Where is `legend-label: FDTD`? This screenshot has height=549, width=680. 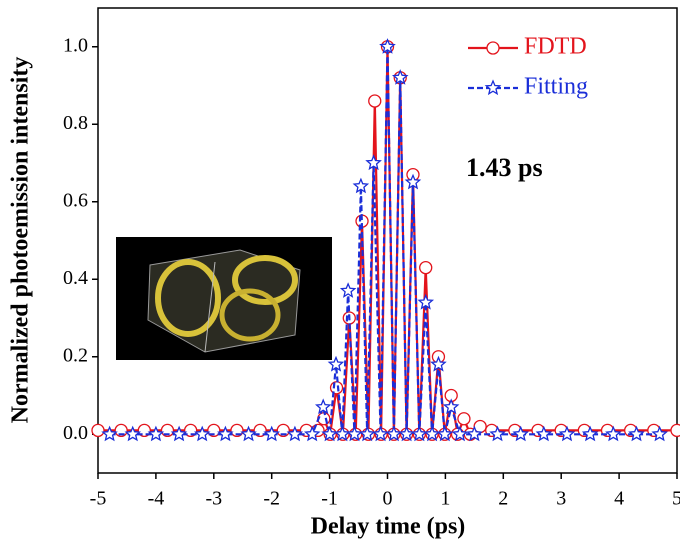
legend-label: FDTD is located at coordinates (555, 47).